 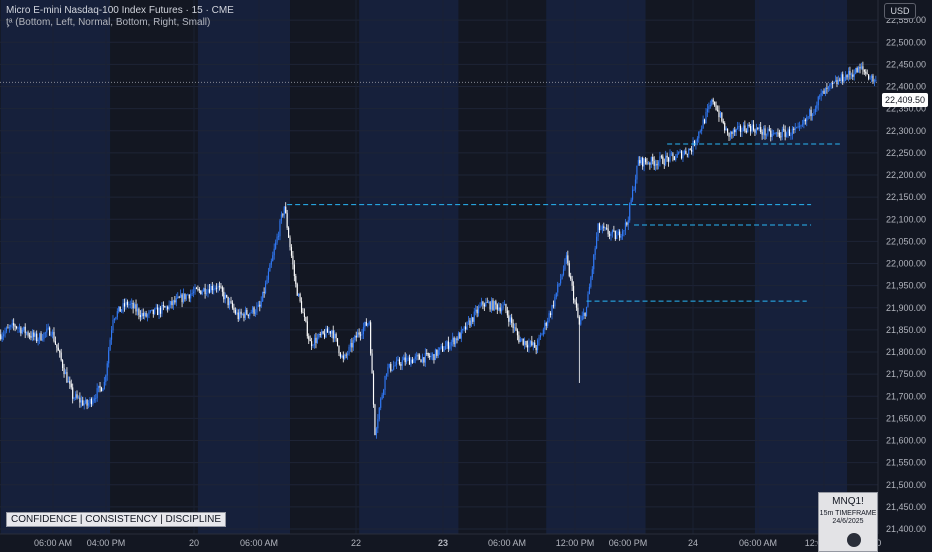 What do you see at coordinates (906, 264) in the screenshot?
I see `y-tick-label: 22,000.00` at bounding box center [906, 264].